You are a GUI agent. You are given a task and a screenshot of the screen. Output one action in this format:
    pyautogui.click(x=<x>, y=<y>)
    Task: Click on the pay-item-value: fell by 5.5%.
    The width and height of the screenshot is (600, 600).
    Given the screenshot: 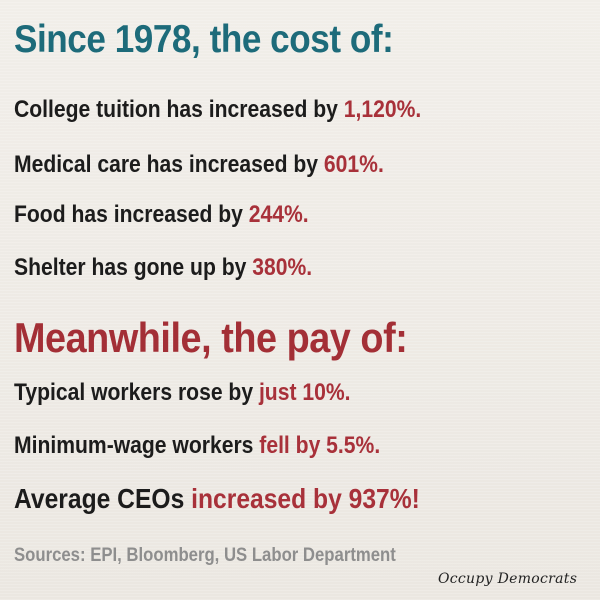 What is the action you would take?
    pyautogui.click(x=320, y=445)
    